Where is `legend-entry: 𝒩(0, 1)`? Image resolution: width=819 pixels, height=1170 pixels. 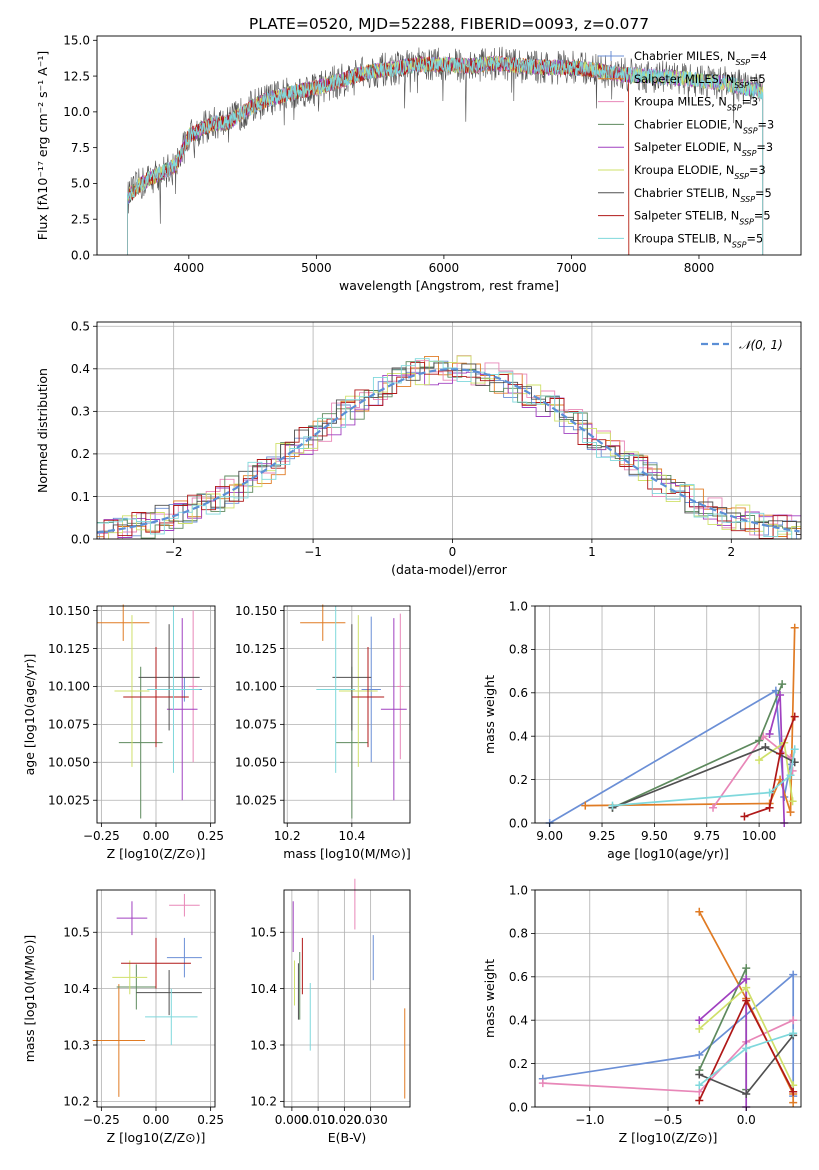
legend-entry: 𝒩(0, 1) is located at coordinates (761, 345).